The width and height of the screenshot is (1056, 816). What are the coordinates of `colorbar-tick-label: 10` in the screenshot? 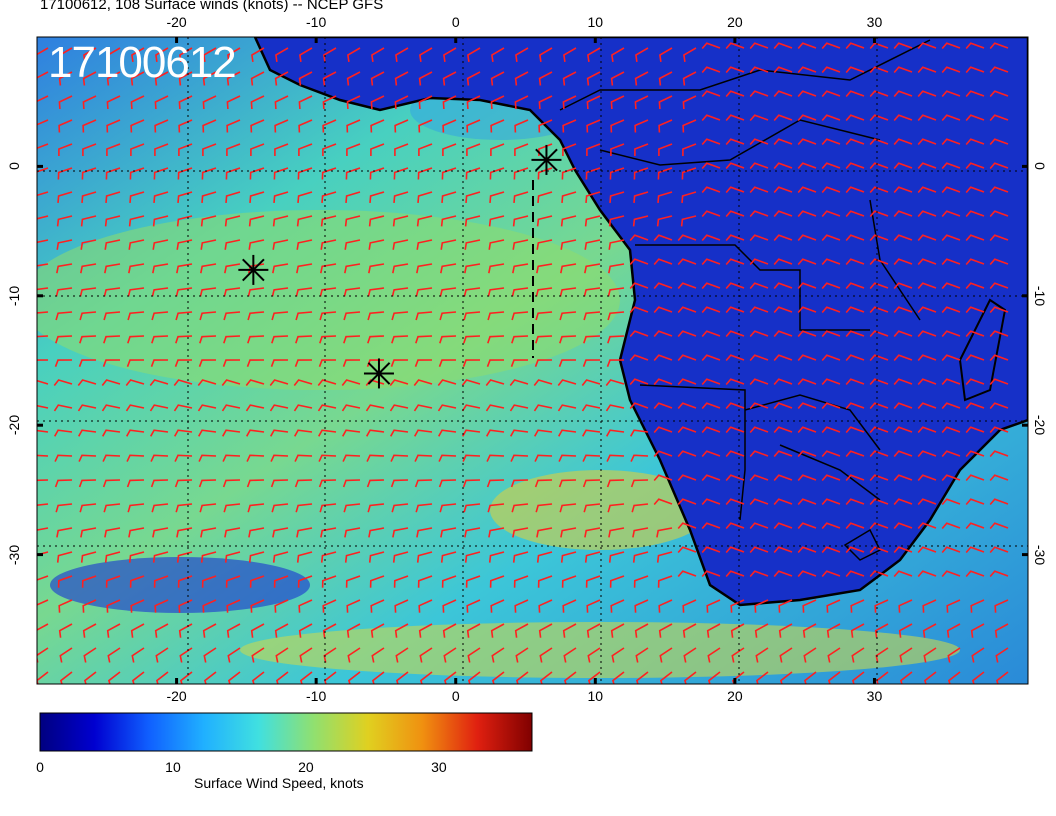 It's located at (173, 767).